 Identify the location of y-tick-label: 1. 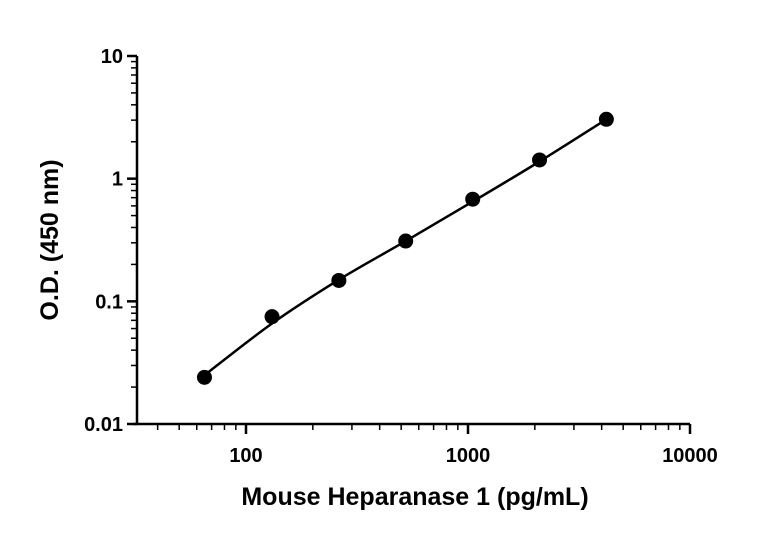
(117, 180).